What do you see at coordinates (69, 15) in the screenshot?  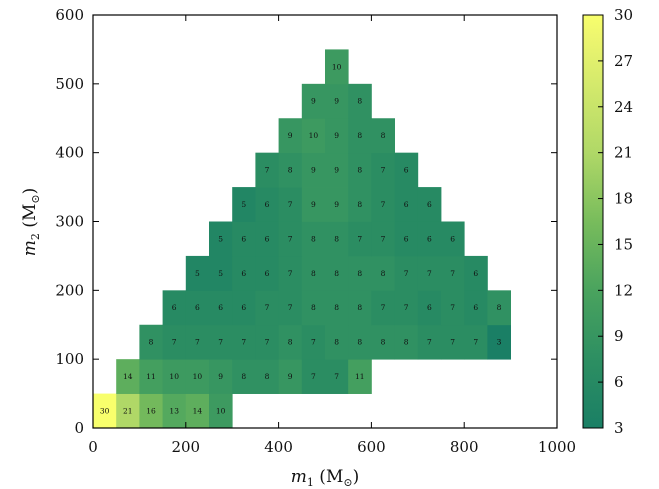 I see `y-tick-label: 600` at bounding box center [69, 15].